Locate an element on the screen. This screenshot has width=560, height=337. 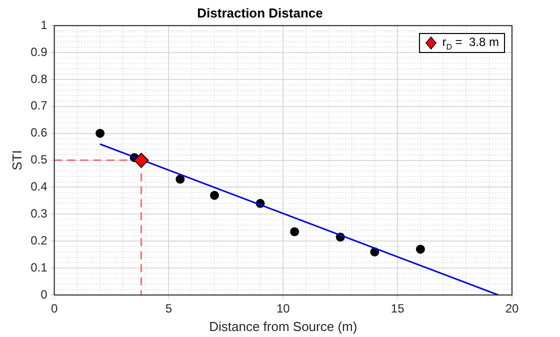
y-tick-label: 0.1 is located at coordinates (39, 267).